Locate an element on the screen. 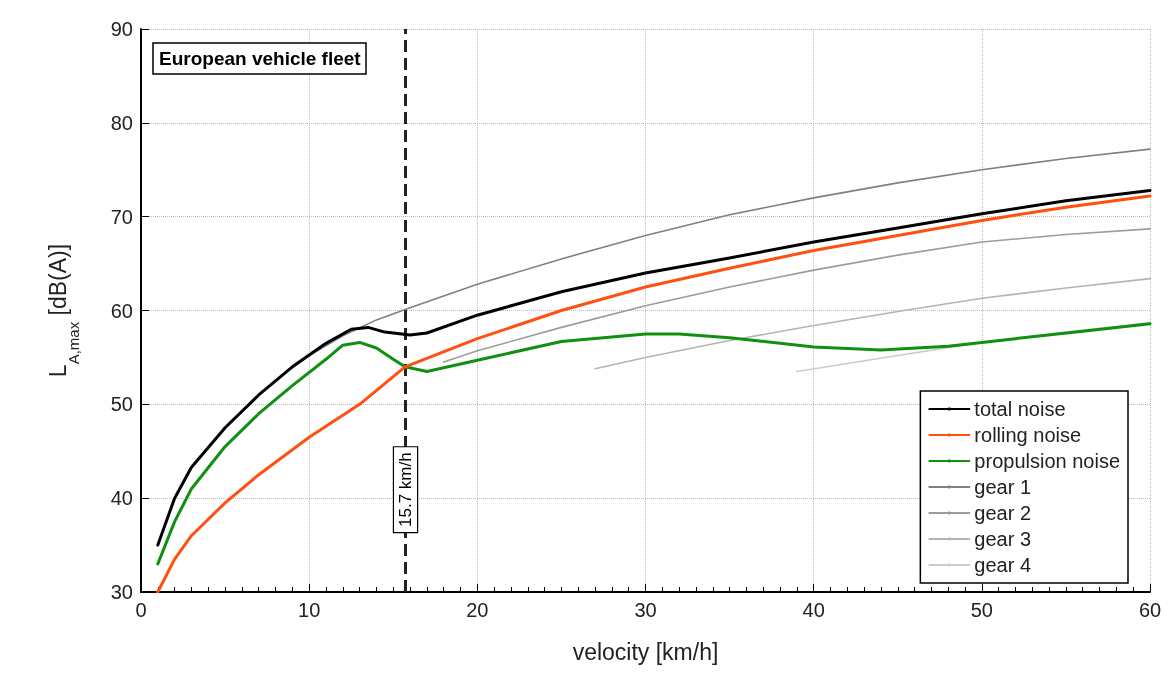 This screenshot has height=697, width=1176. x-tick-label: 10 is located at coordinates (309, 610).